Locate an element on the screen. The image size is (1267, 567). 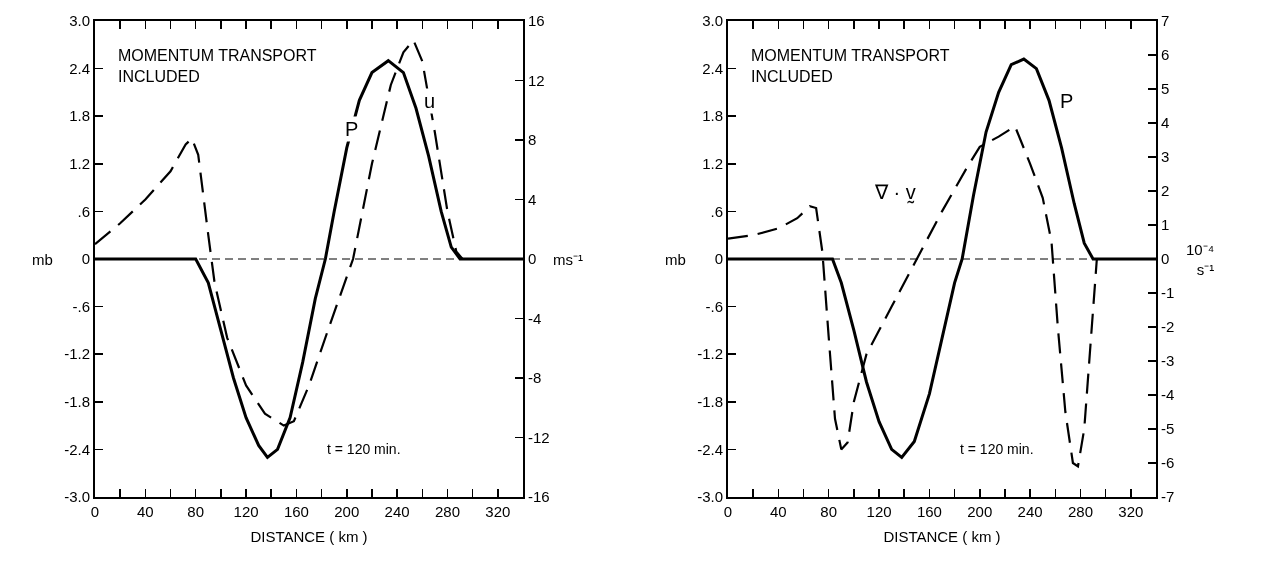
y2-tick-label: -1 is located at coordinates (1168, 293).